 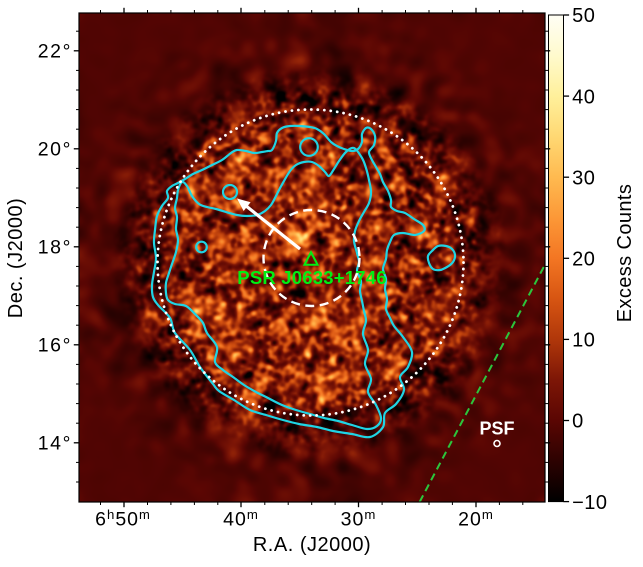 What do you see at coordinates (55, 149) in the screenshot?
I see `svg-text: 20°` at bounding box center [55, 149].